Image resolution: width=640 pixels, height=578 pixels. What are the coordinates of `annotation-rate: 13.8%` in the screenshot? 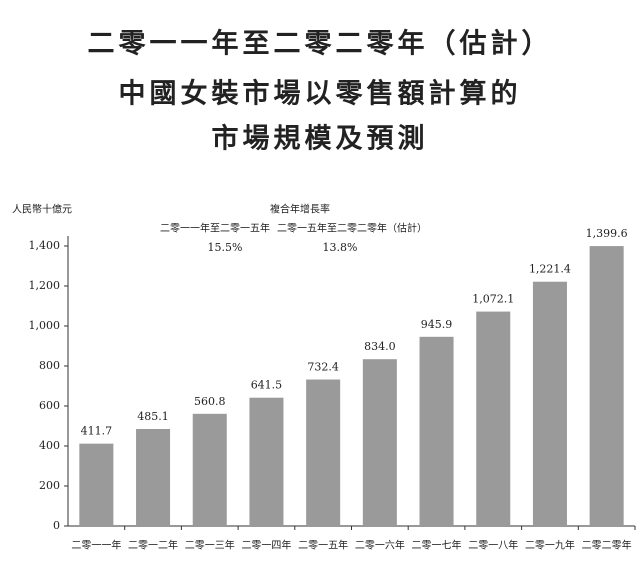 It's located at (340, 247).